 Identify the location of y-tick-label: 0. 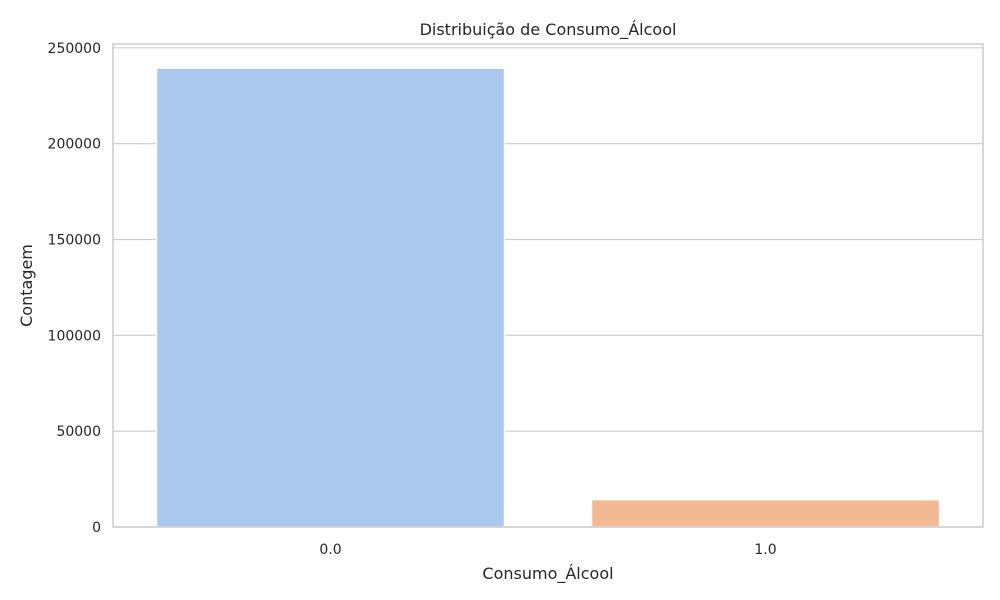
(96, 528).